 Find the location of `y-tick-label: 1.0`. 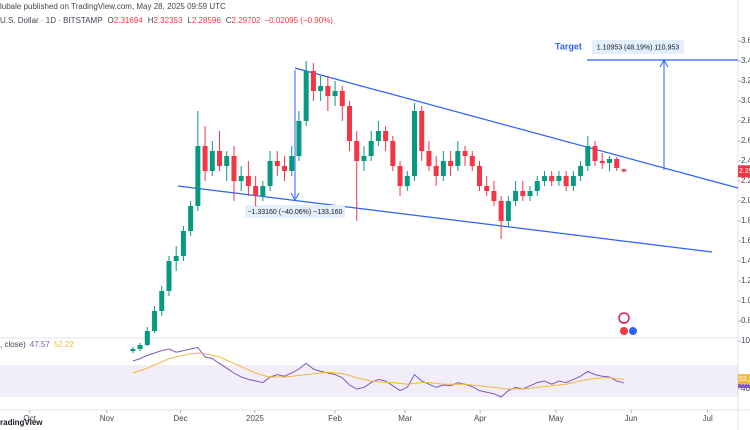

y-tick-label: 1.0 is located at coordinates (745, 300).